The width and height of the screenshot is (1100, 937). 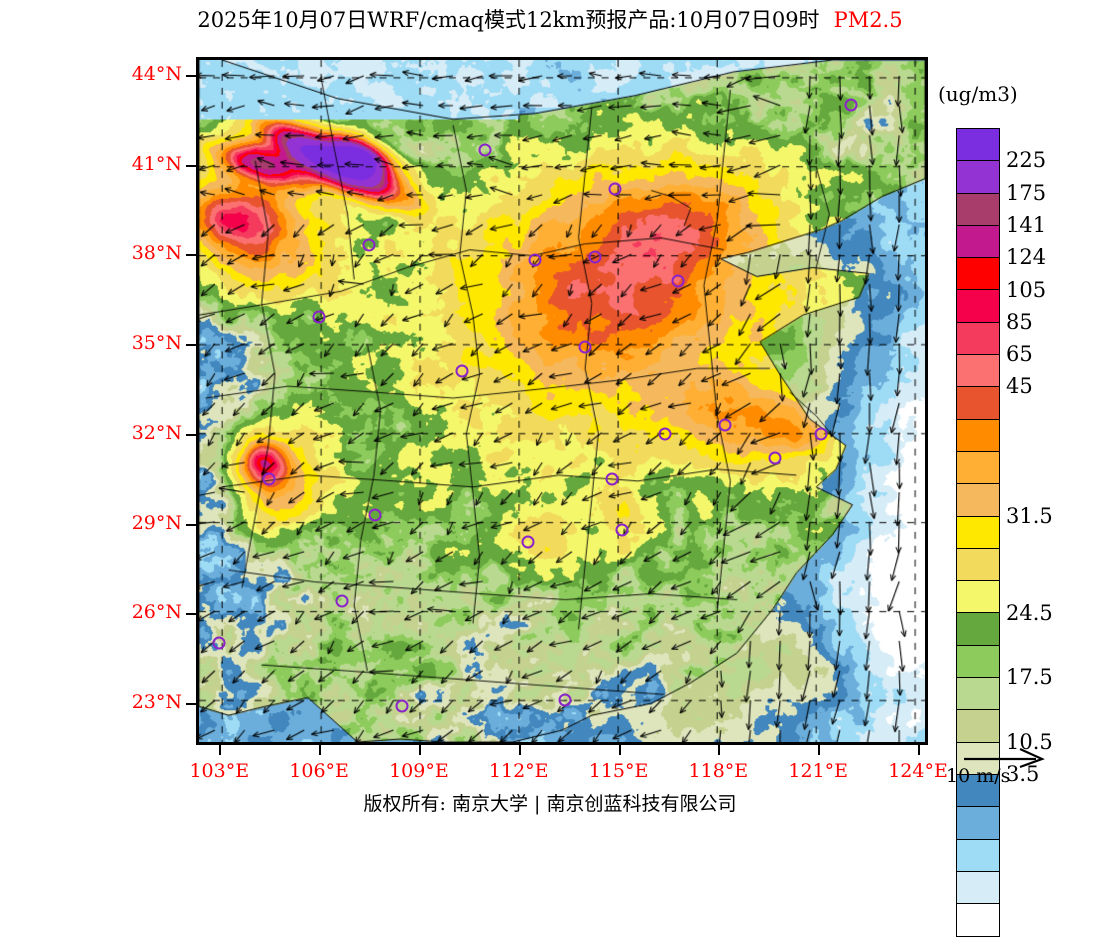 What do you see at coordinates (1026, 192) in the screenshot?
I see `colorbar-tick-label: 175` at bounding box center [1026, 192].